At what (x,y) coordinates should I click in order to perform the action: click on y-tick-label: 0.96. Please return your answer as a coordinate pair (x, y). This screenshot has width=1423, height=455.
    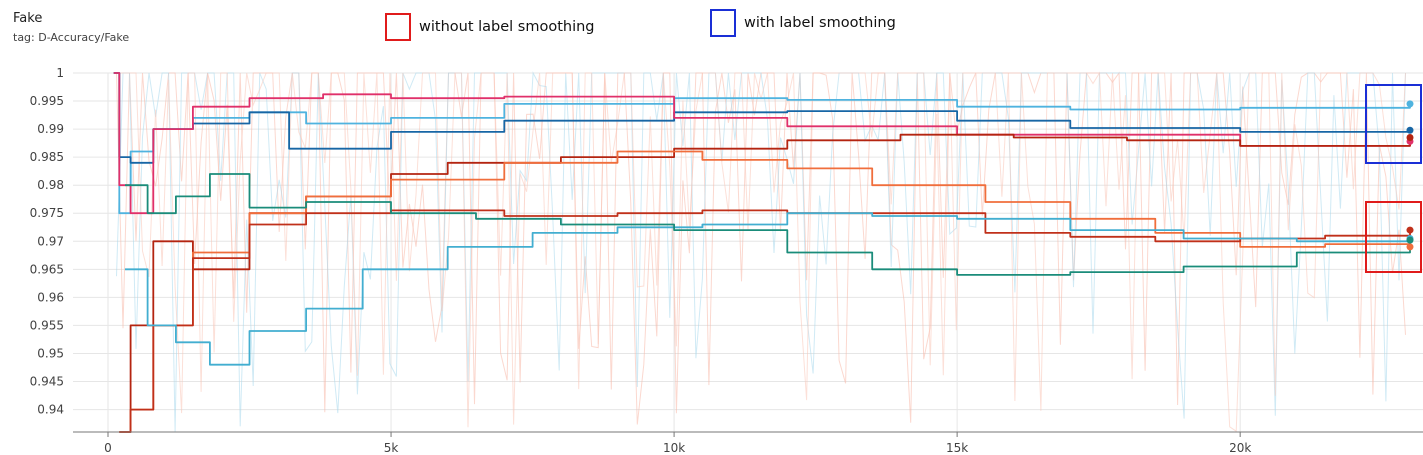
    Looking at the image, I should click on (50, 297).